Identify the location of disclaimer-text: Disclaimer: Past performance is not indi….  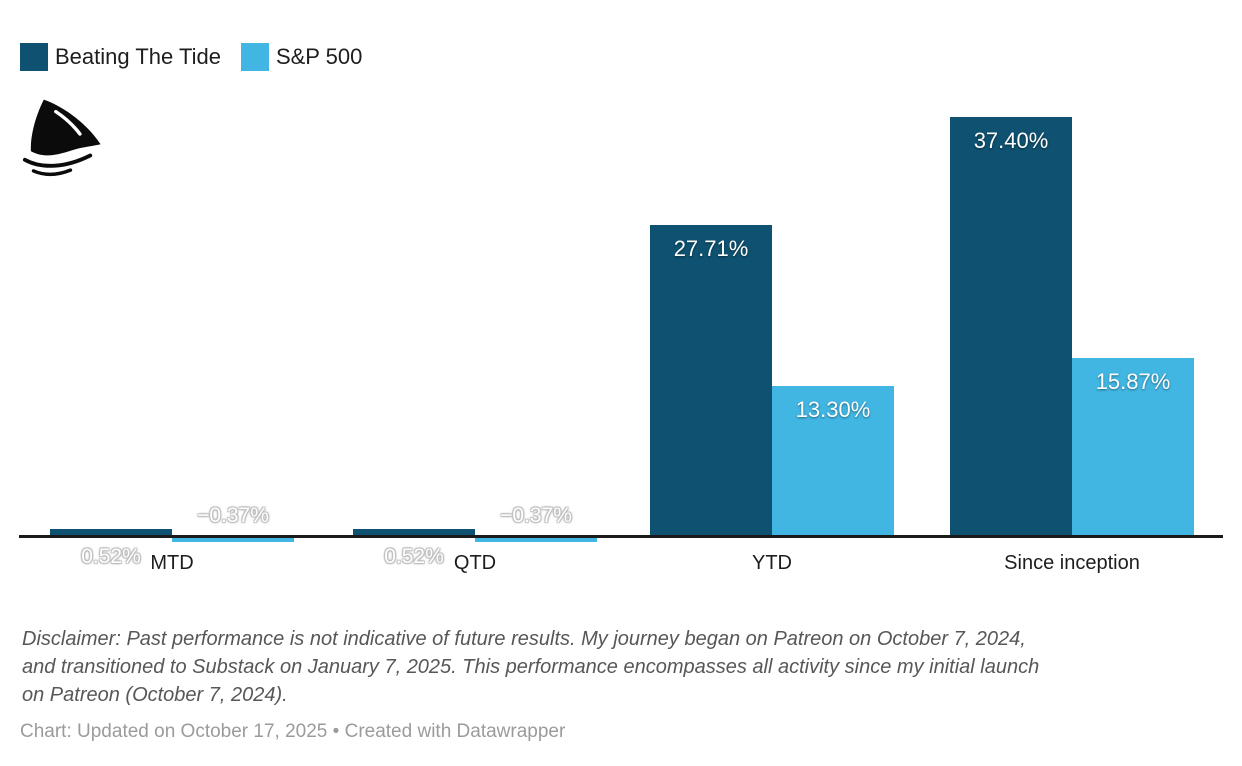
(627, 667).